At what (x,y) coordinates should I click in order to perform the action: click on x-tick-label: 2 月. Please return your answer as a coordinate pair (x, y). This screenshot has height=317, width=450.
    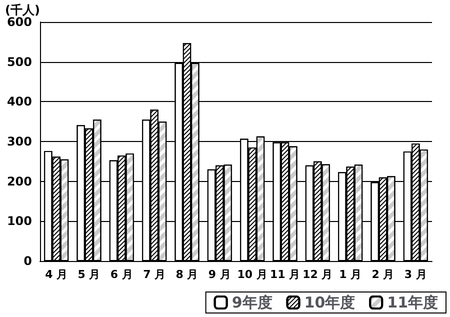
    Looking at the image, I should click on (383, 274).